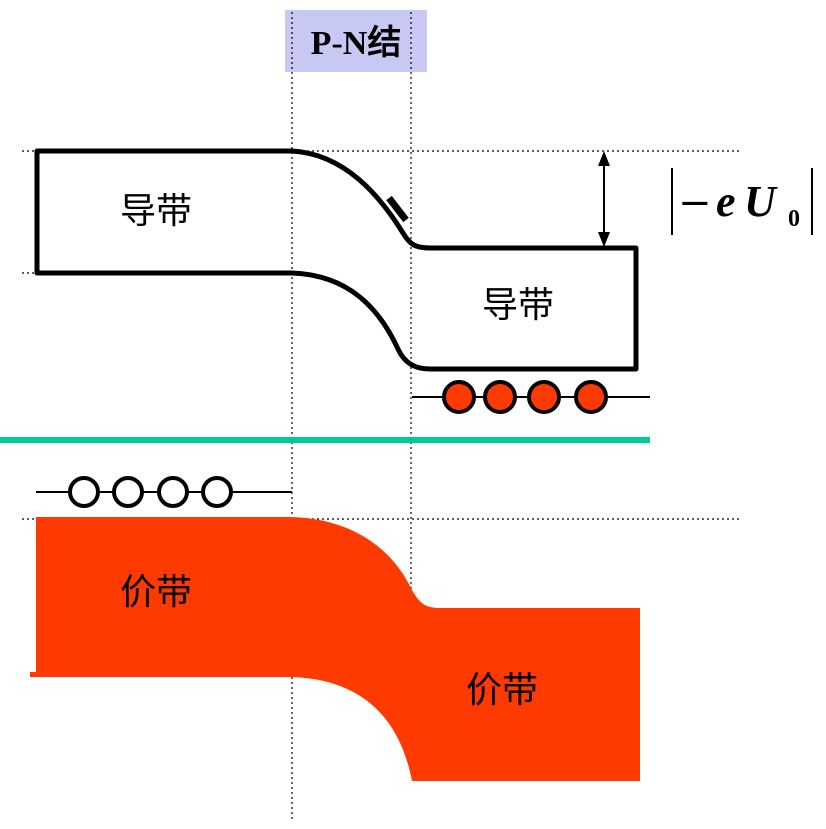 The height and width of the screenshot is (829, 826). Describe the element at coordinates (156, 211) in the screenshot. I see `p-conduction-band-label: 导带` at that location.